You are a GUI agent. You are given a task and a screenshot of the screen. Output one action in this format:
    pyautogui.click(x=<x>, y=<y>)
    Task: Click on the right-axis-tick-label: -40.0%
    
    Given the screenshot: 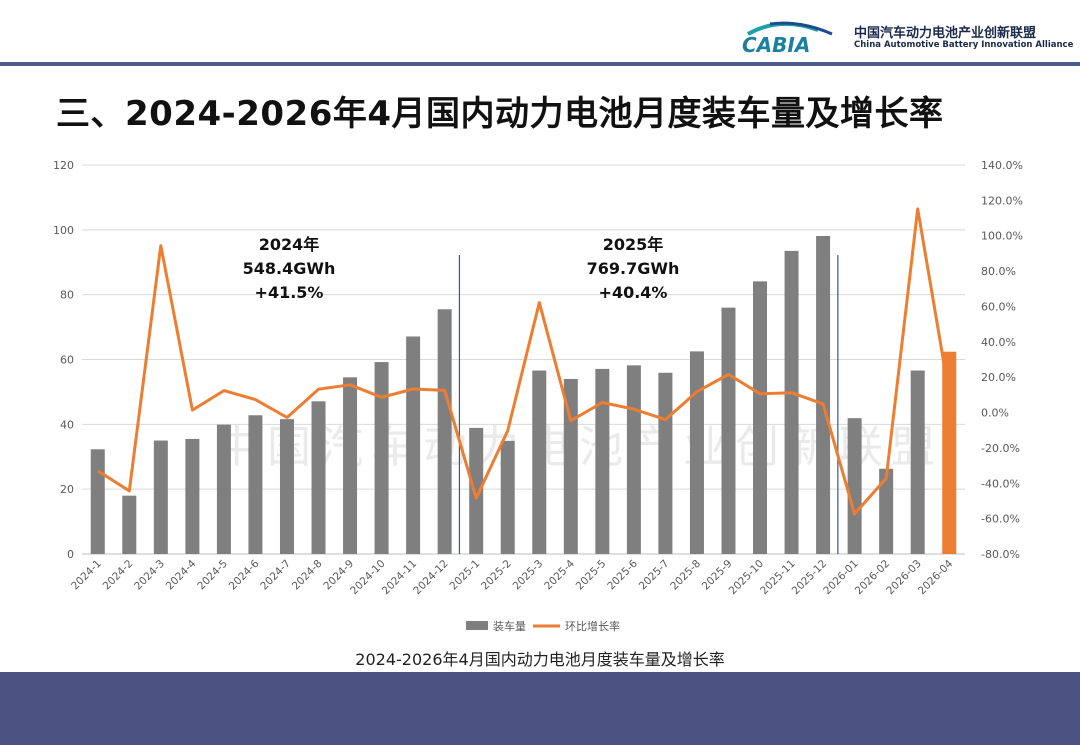 What is the action you would take?
    pyautogui.click(x=1000, y=483)
    